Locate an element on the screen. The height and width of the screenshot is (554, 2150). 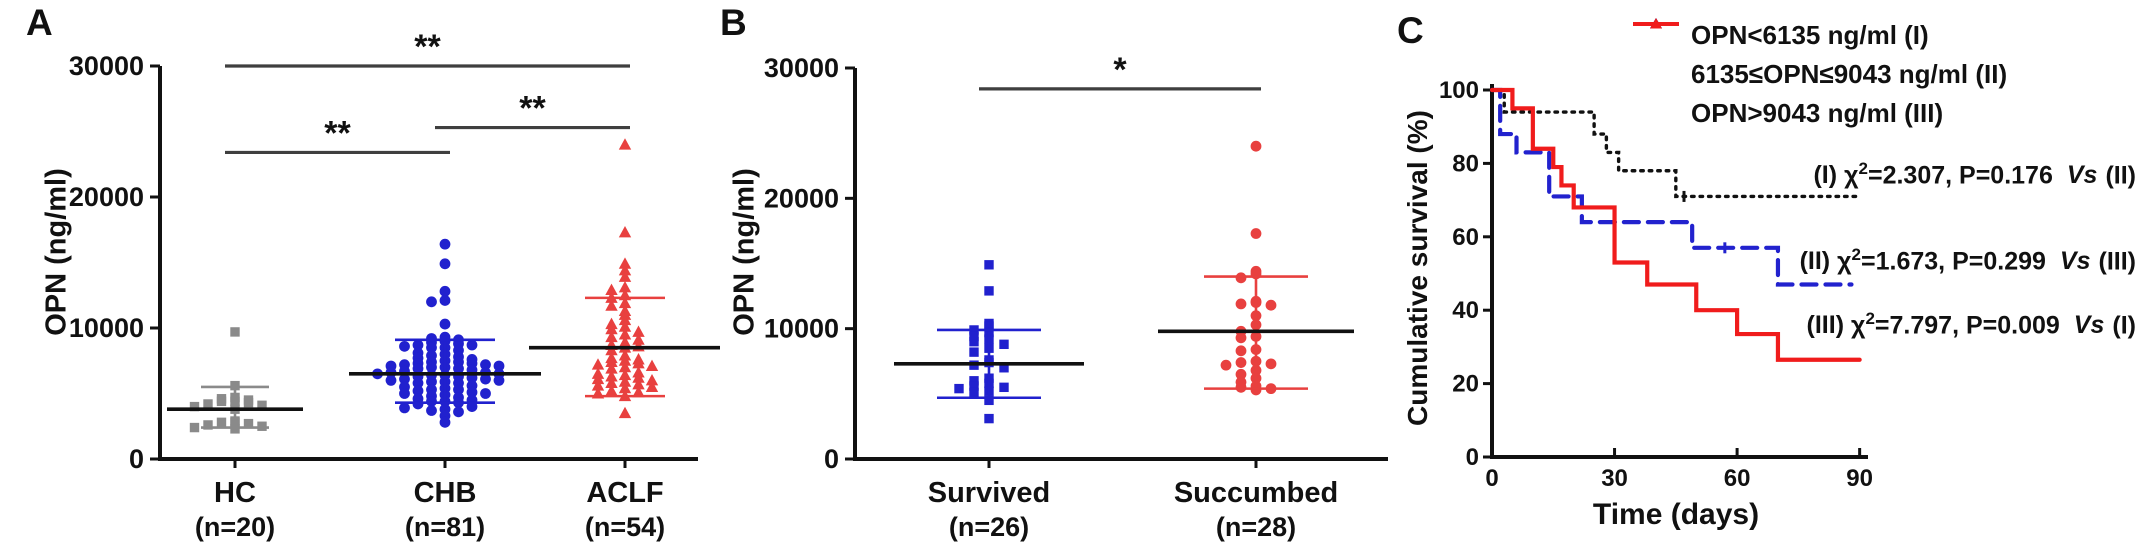
stat-group-label: (I) is located at coordinates (1825, 175).